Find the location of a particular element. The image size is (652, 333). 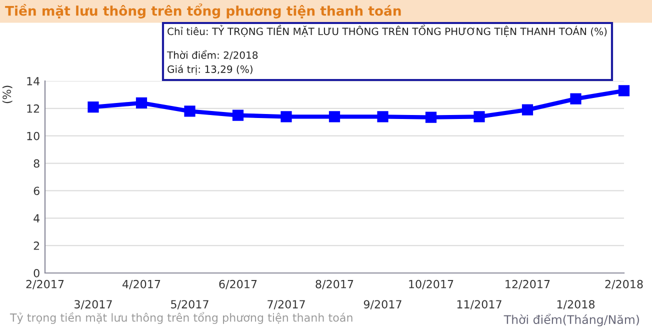

x-tick-label: 9/2017 is located at coordinates (383, 305).